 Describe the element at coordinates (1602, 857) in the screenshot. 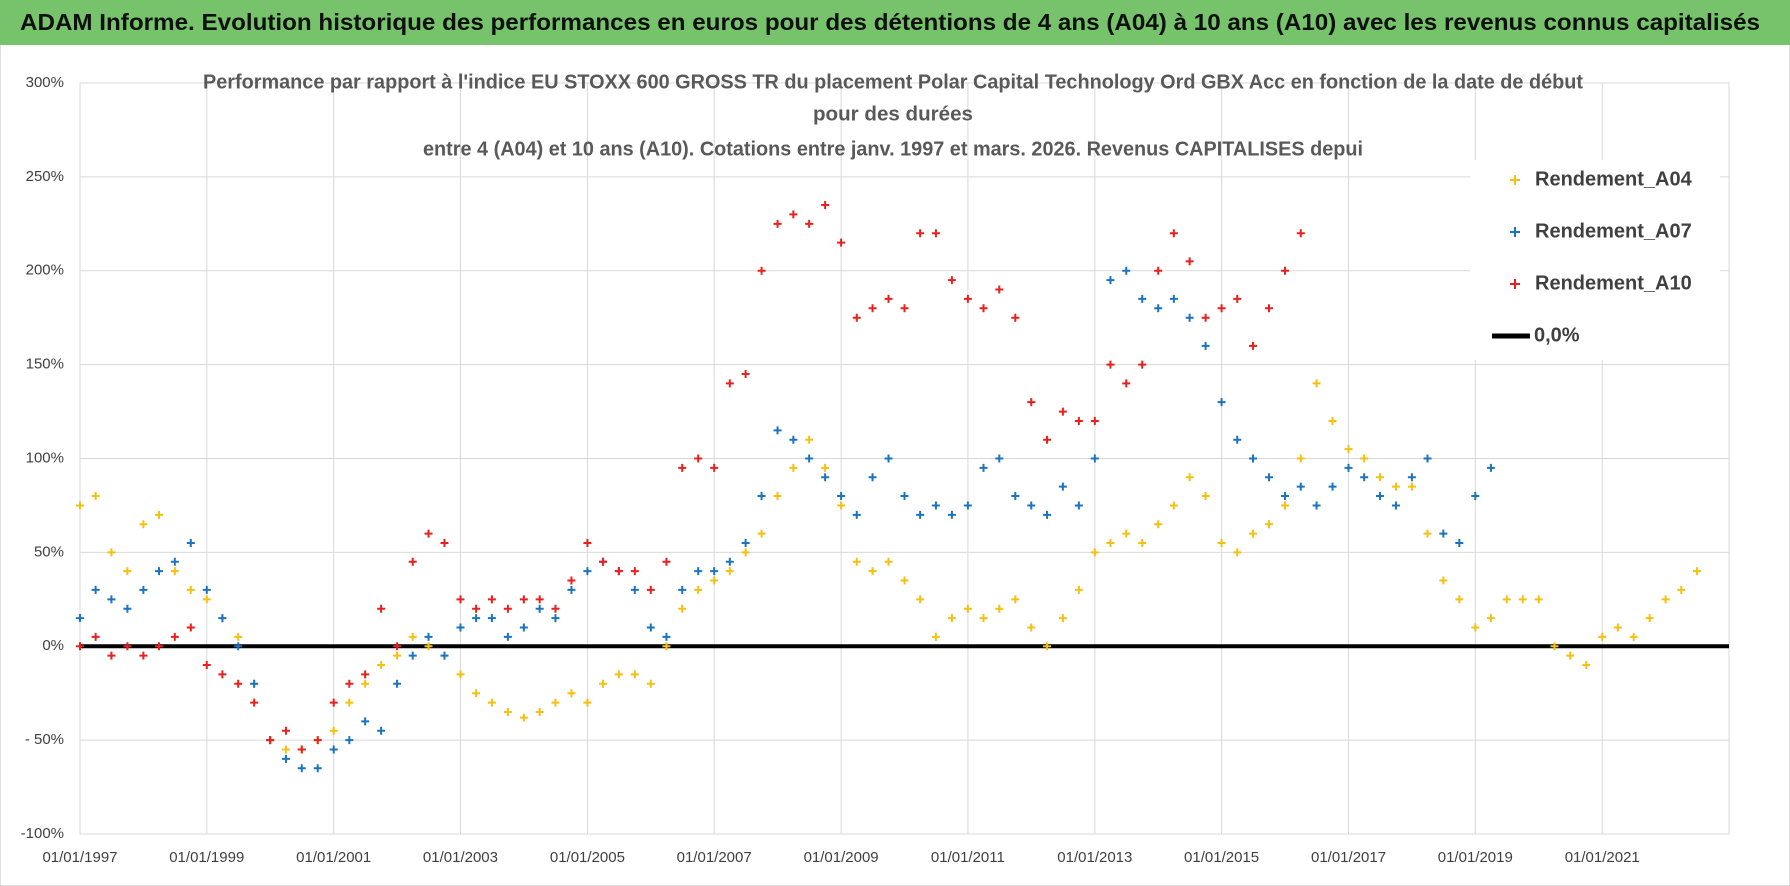

I see `x-tick-label: 01/01/2021` at that location.